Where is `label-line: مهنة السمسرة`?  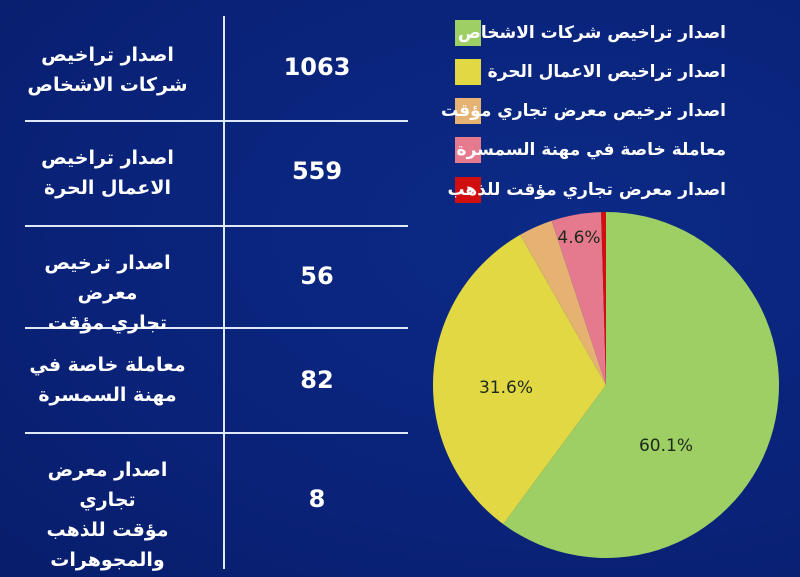 label-line: مهنة السمسرة is located at coordinates (107, 395).